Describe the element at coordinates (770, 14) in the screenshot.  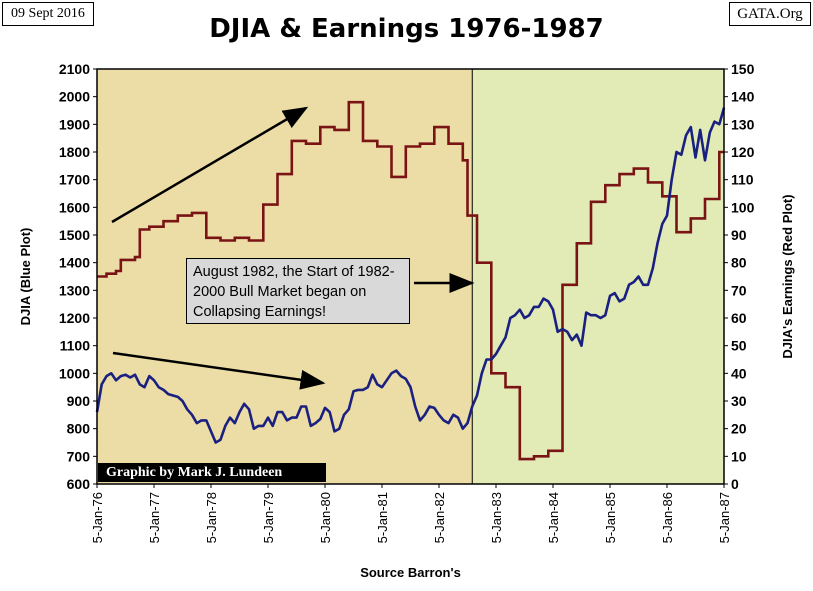
I see `site-label: GATA.Org` at that location.